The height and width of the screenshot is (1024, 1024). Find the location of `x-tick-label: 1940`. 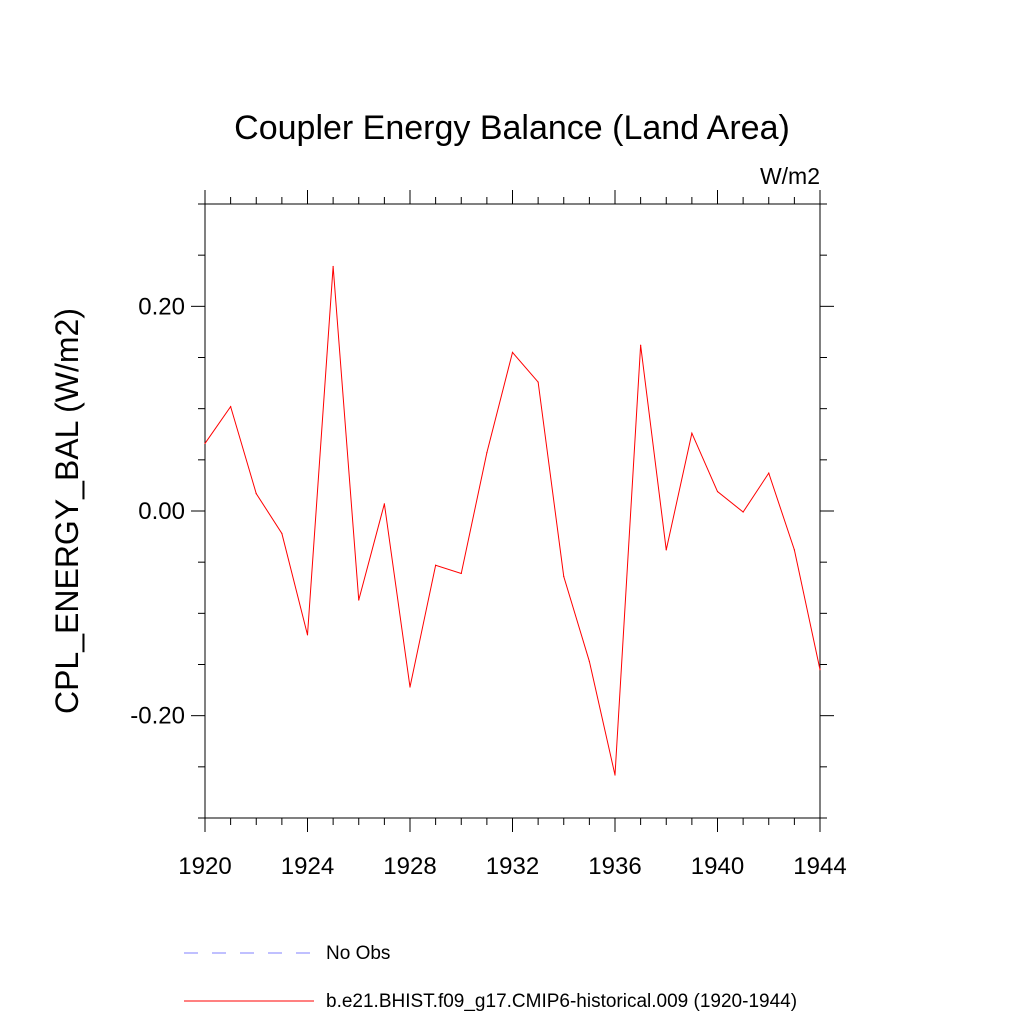

x-tick-label: 1940 is located at coordinates (717, 866).